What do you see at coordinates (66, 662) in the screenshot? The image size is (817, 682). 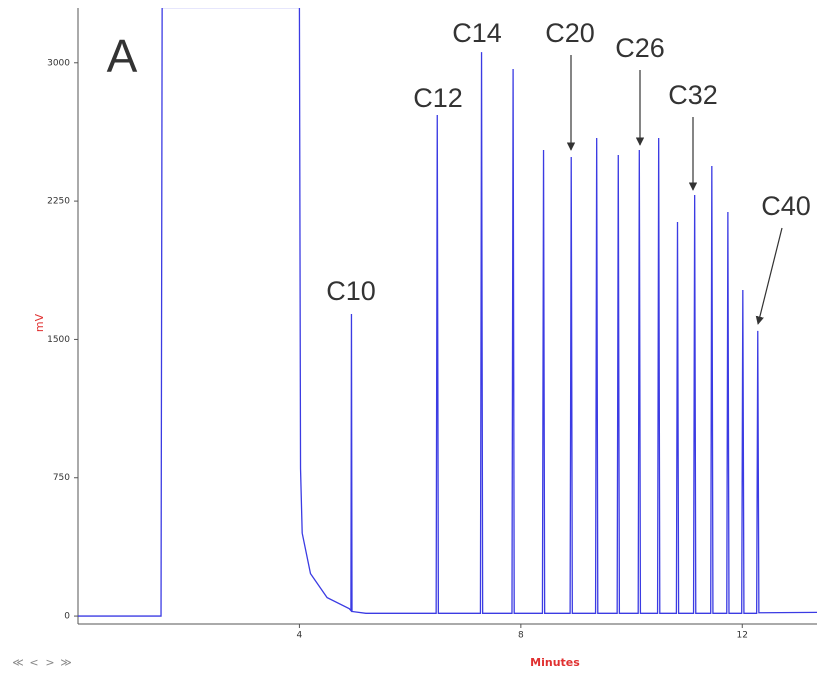 I see `nav-button: ≫` at bounding box center [66, 662].